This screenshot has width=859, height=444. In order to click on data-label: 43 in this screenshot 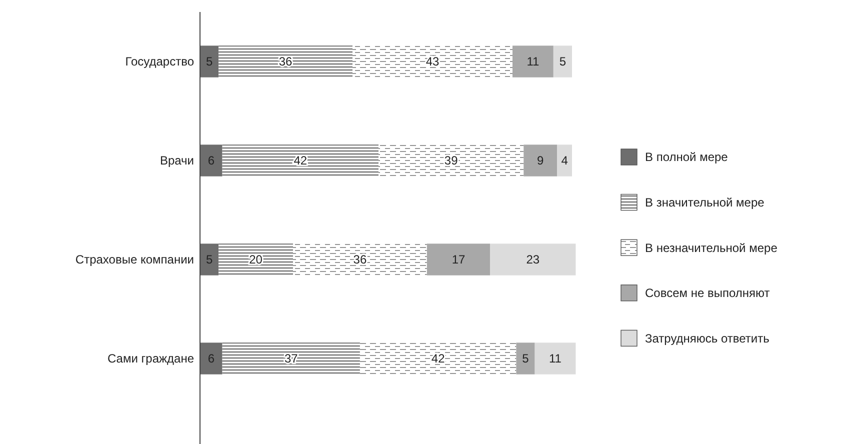, I will do `click(433, 61)`.